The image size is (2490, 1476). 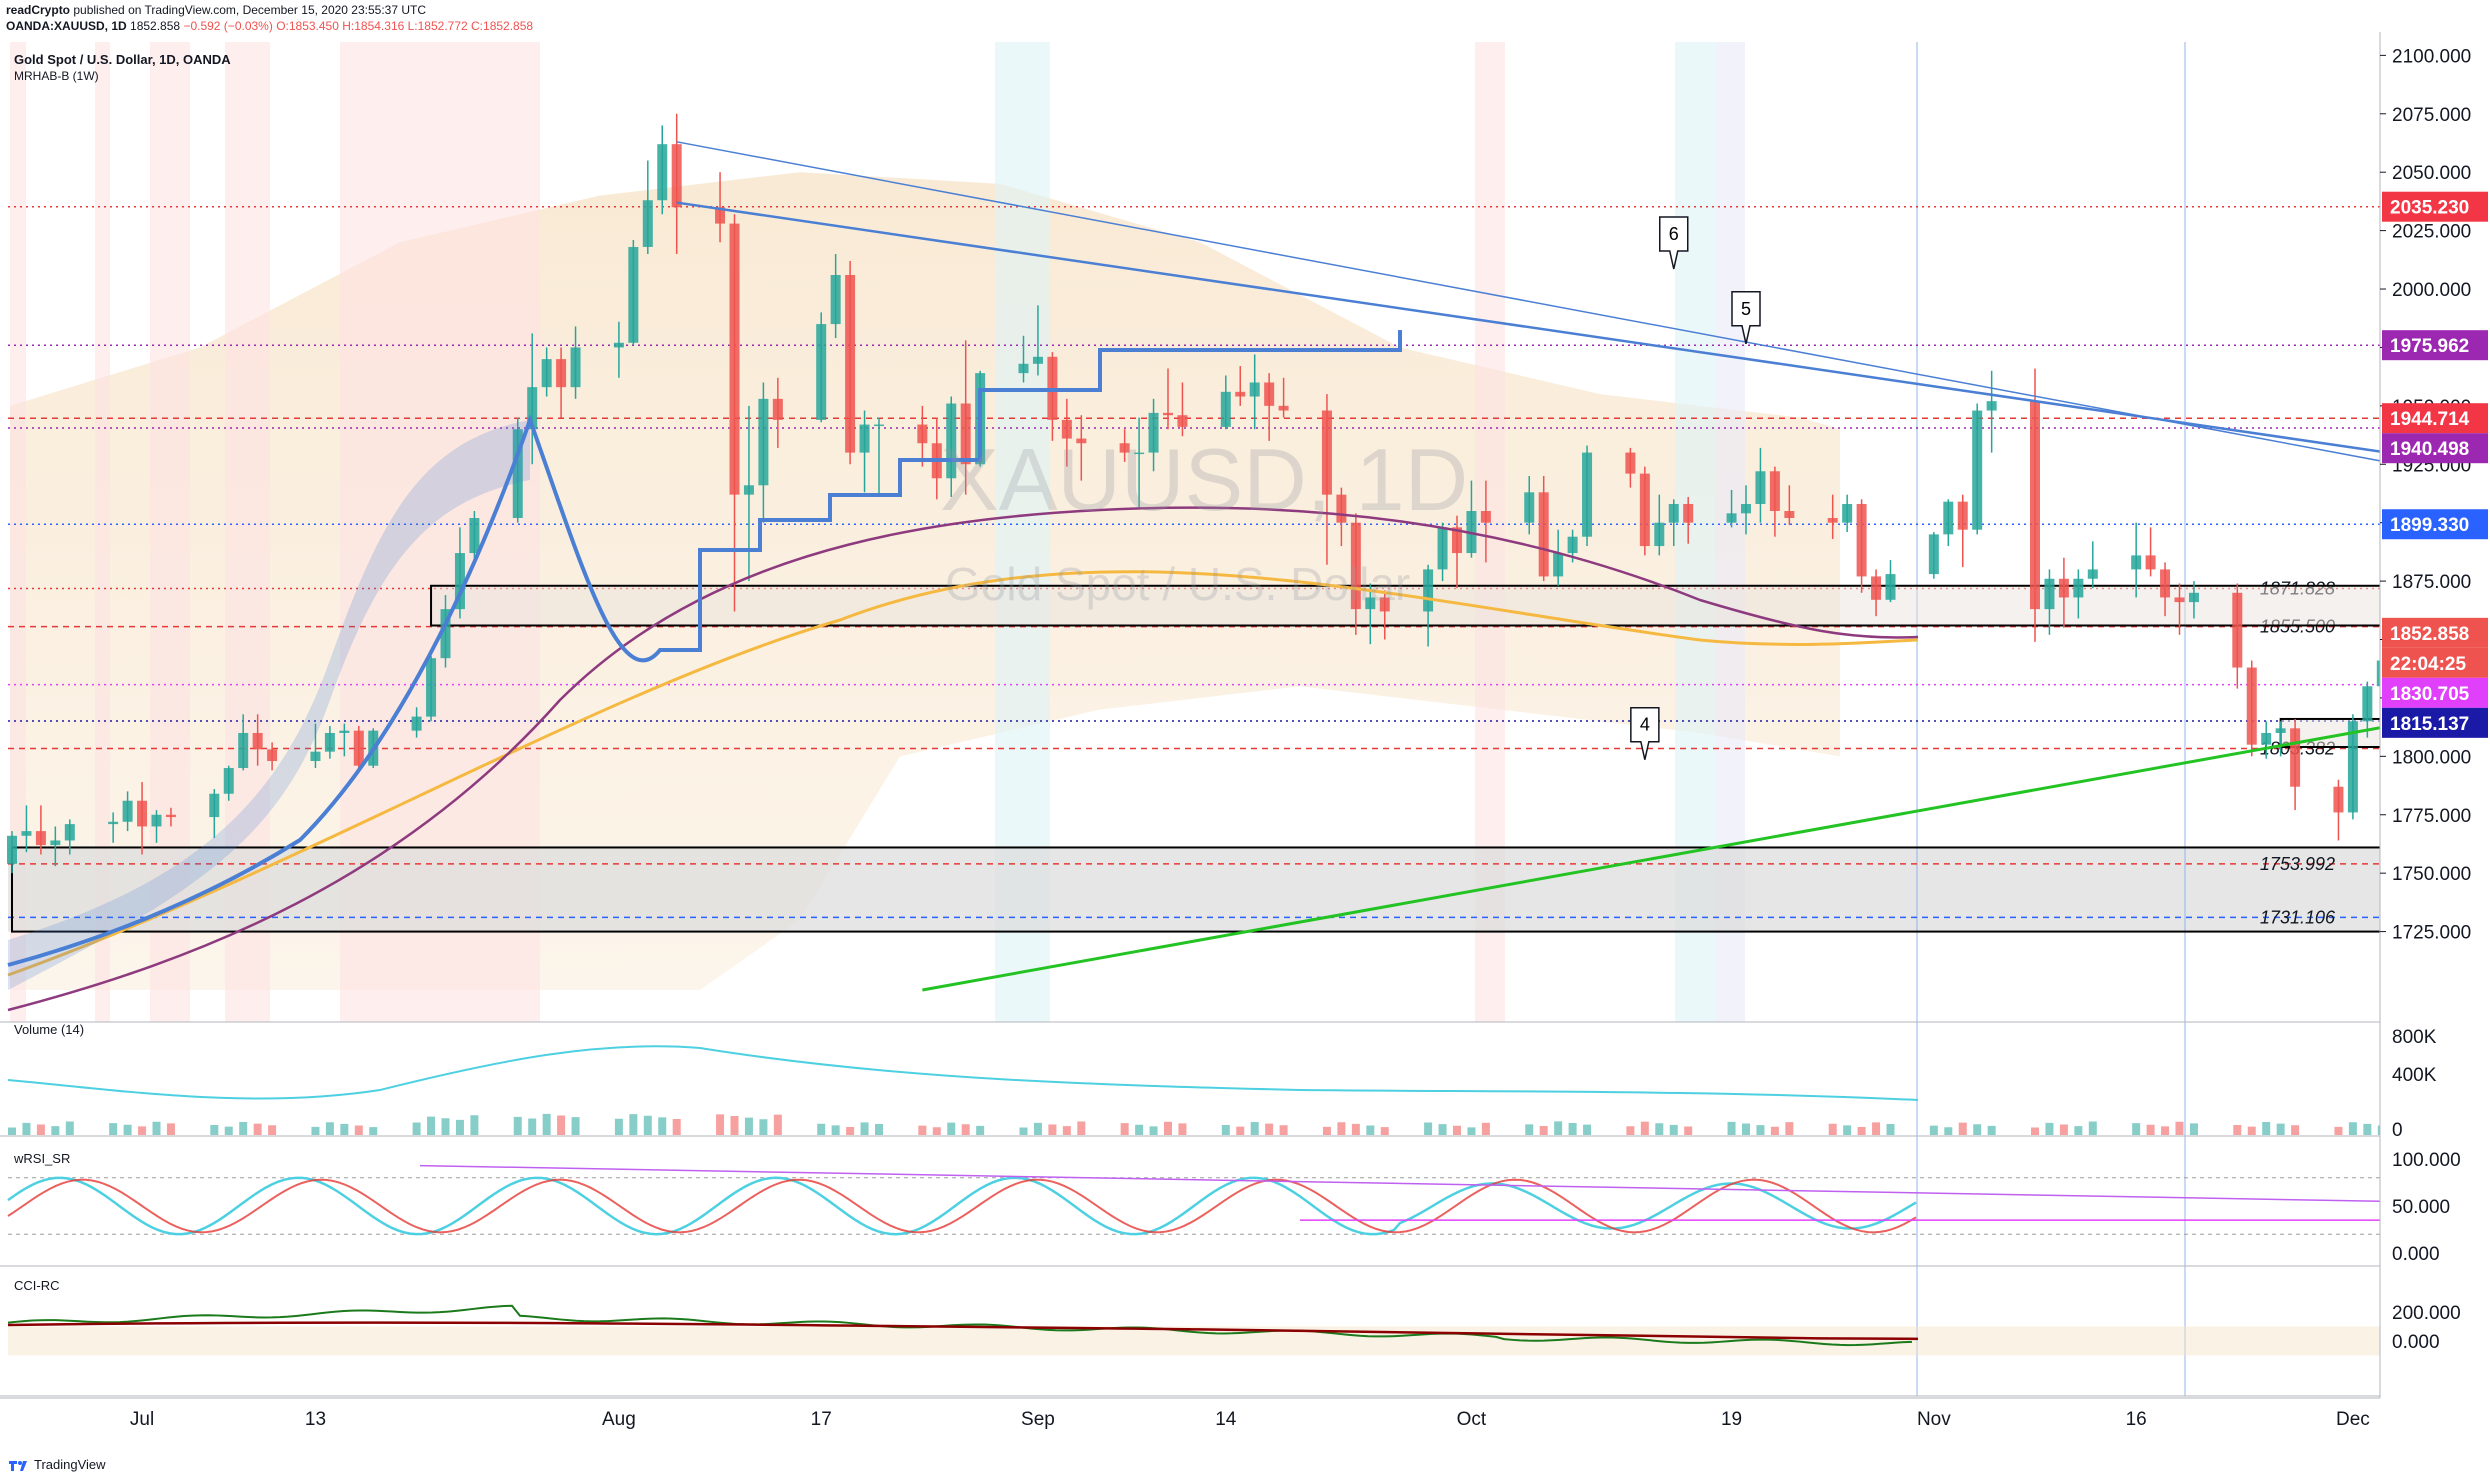 I want to click on wrsi-signal, so click(x=962, y=1206).